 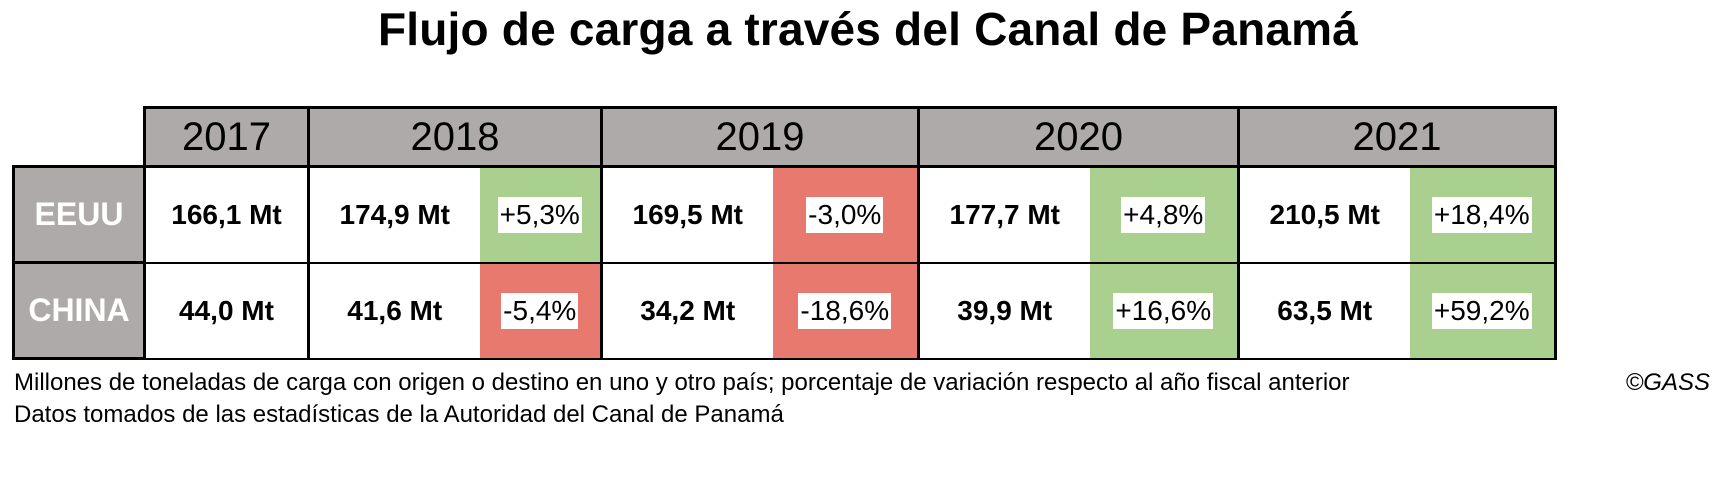 I want to click on change-label: +5,3%, so click(x=539, y=214).